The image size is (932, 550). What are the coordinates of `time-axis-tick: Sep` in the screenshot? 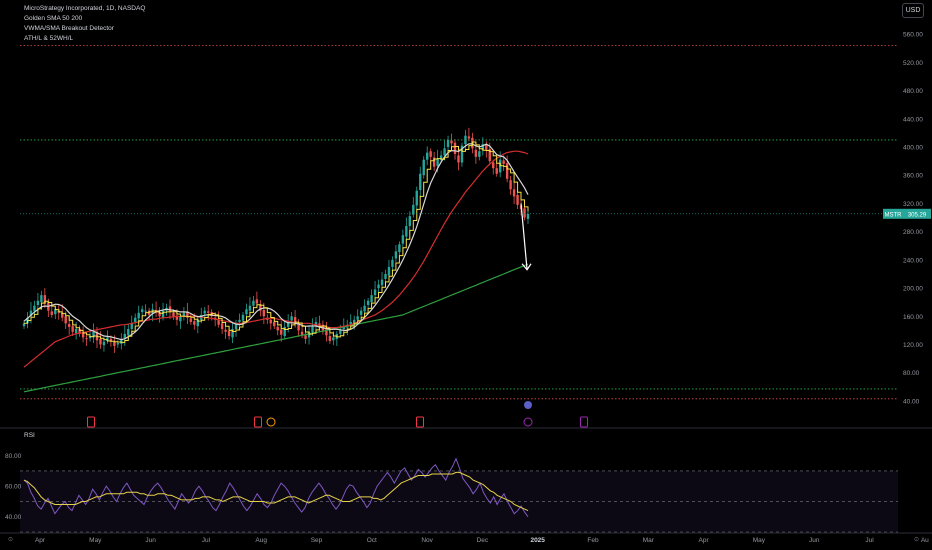 It's located at (317, 540).